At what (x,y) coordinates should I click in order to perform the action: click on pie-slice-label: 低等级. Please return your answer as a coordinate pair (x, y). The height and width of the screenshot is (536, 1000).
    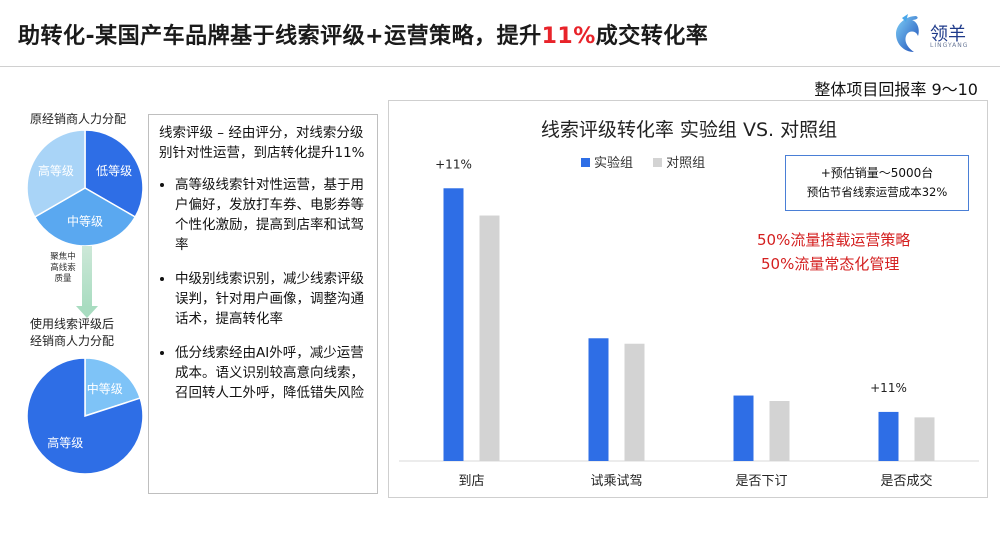
    Looking at the image, I should click on (114, 171).